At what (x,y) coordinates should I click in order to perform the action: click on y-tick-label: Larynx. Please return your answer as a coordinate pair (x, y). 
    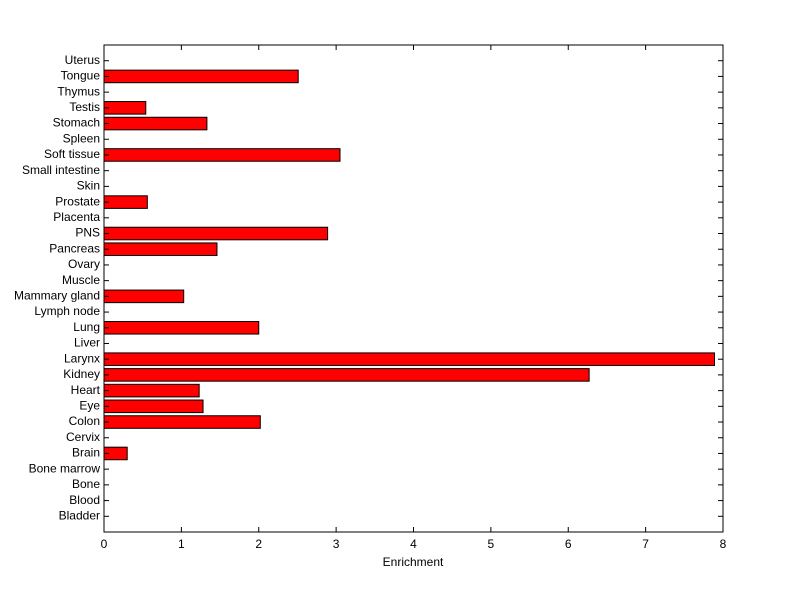
    Looking at the image, I should click on (82, 358).